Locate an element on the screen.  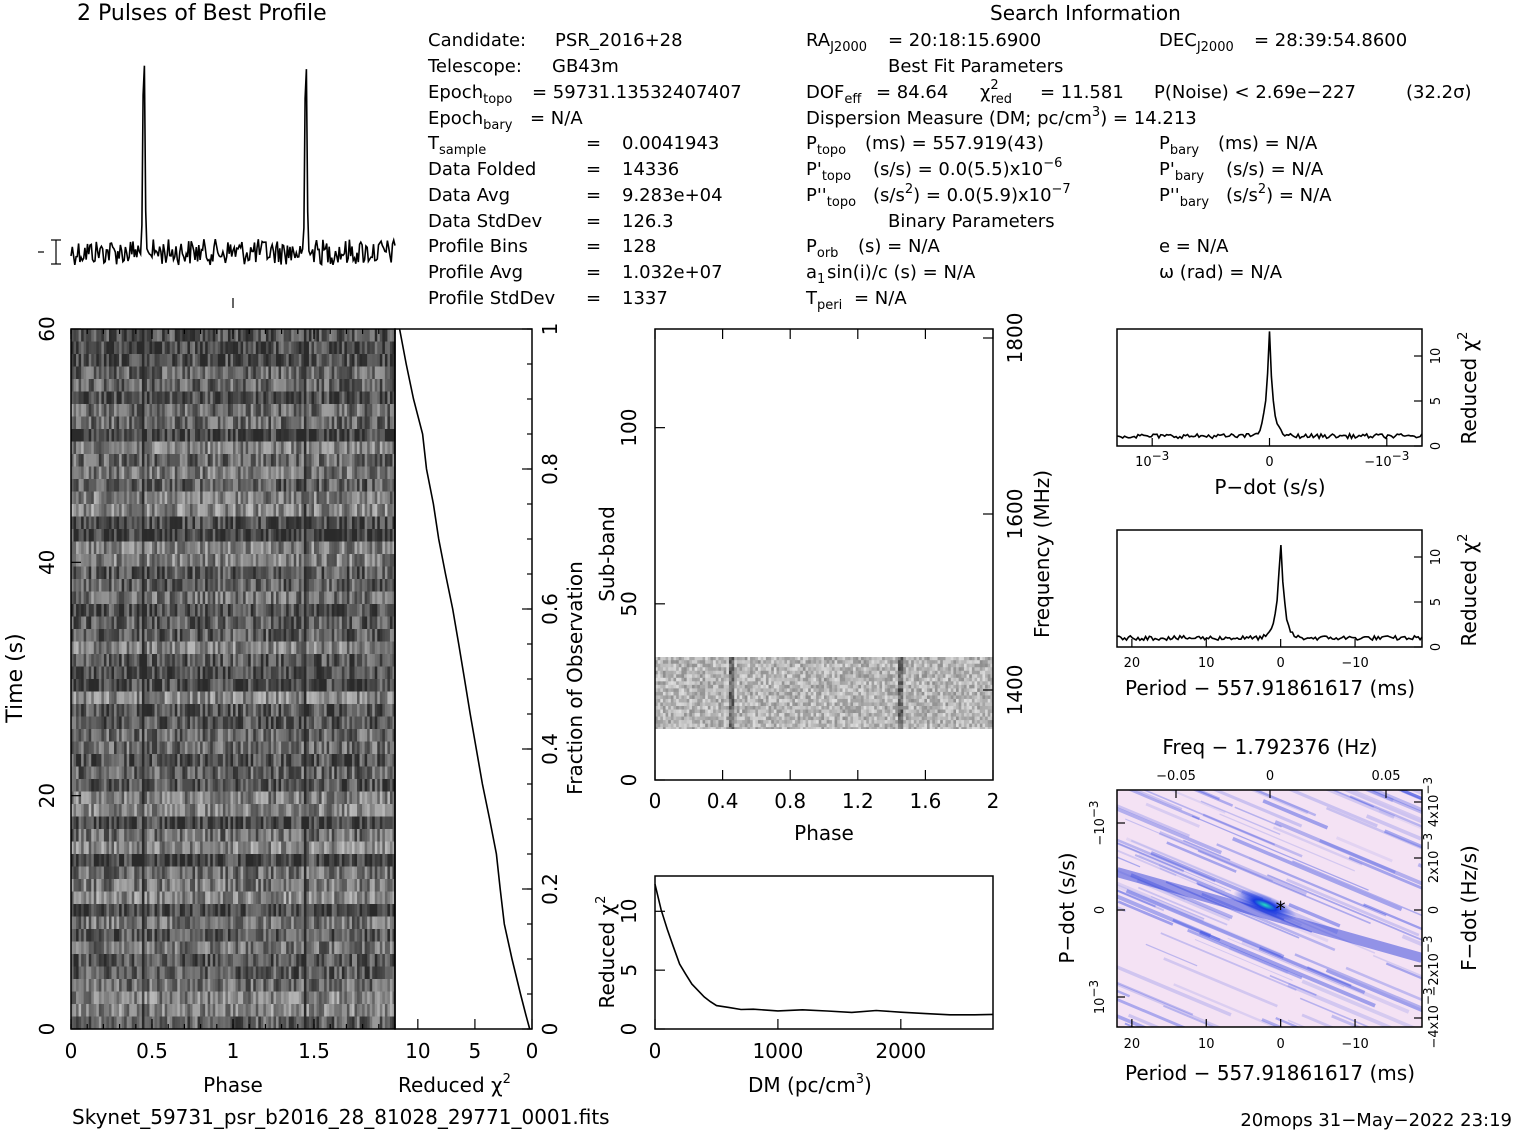
profile-bins-eq: = is located at coordinates (593, 246).